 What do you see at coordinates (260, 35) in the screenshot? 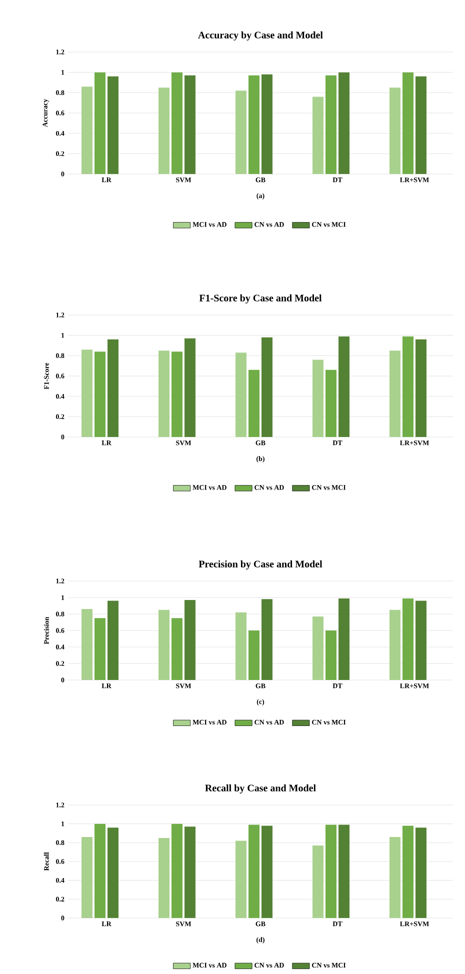
I see `chart-title: Accuracy by Case and Model` at bounding box center [260, 35].